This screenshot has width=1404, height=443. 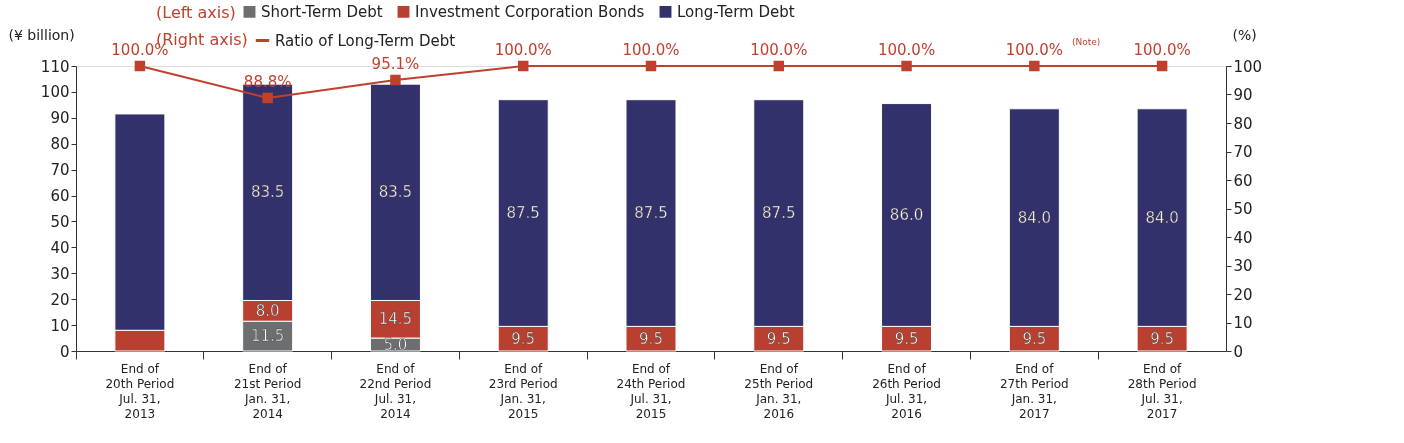 What do you see at coordinates (365, 40) in the screenshot?
I see `legend-label: Ratio of Long-Term Debt` at bounding box center [365, 40].